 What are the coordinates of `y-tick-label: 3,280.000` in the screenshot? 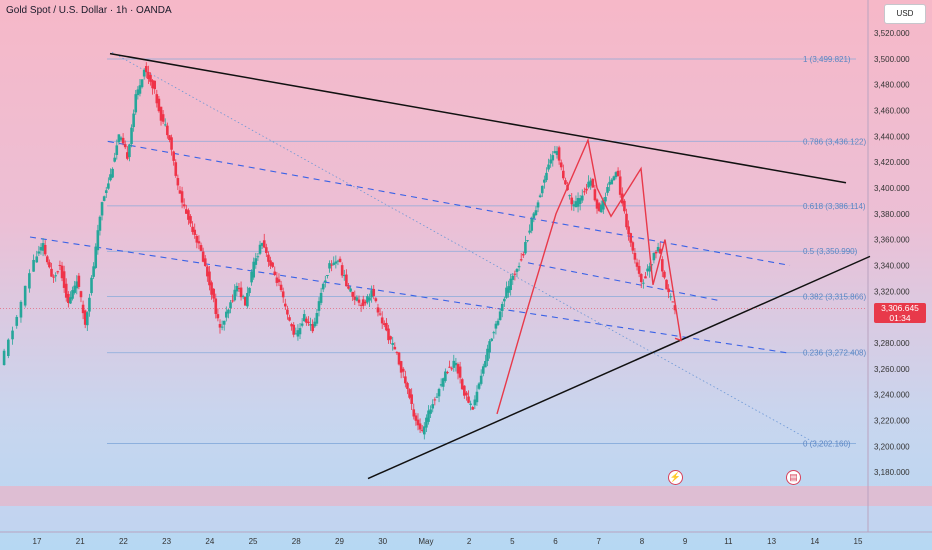 It's located at (892, 343).